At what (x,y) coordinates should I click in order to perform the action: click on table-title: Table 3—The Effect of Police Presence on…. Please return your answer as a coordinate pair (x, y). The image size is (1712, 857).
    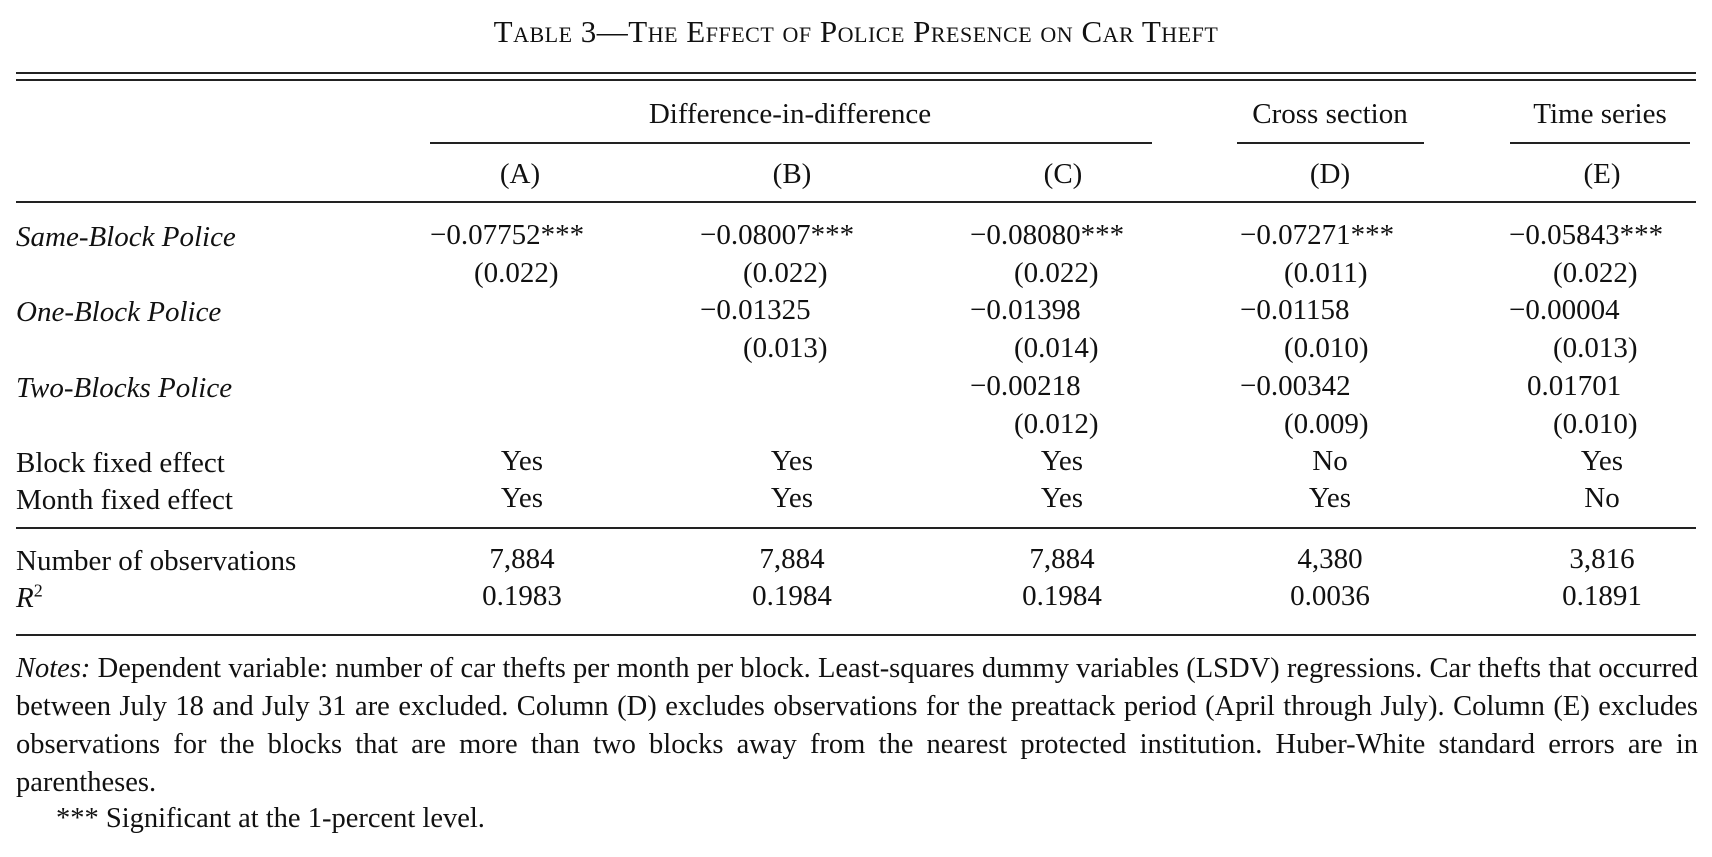
    Looking at the image, I should click on (856, 31).